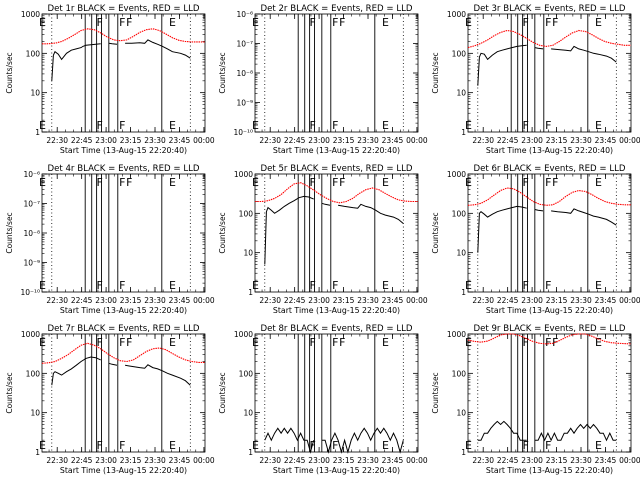  Describe the element at coordinates (123, 329) in the screenshot. I see `panel-title: Det 7r BLACK = Events, RED = LLD` at that location.